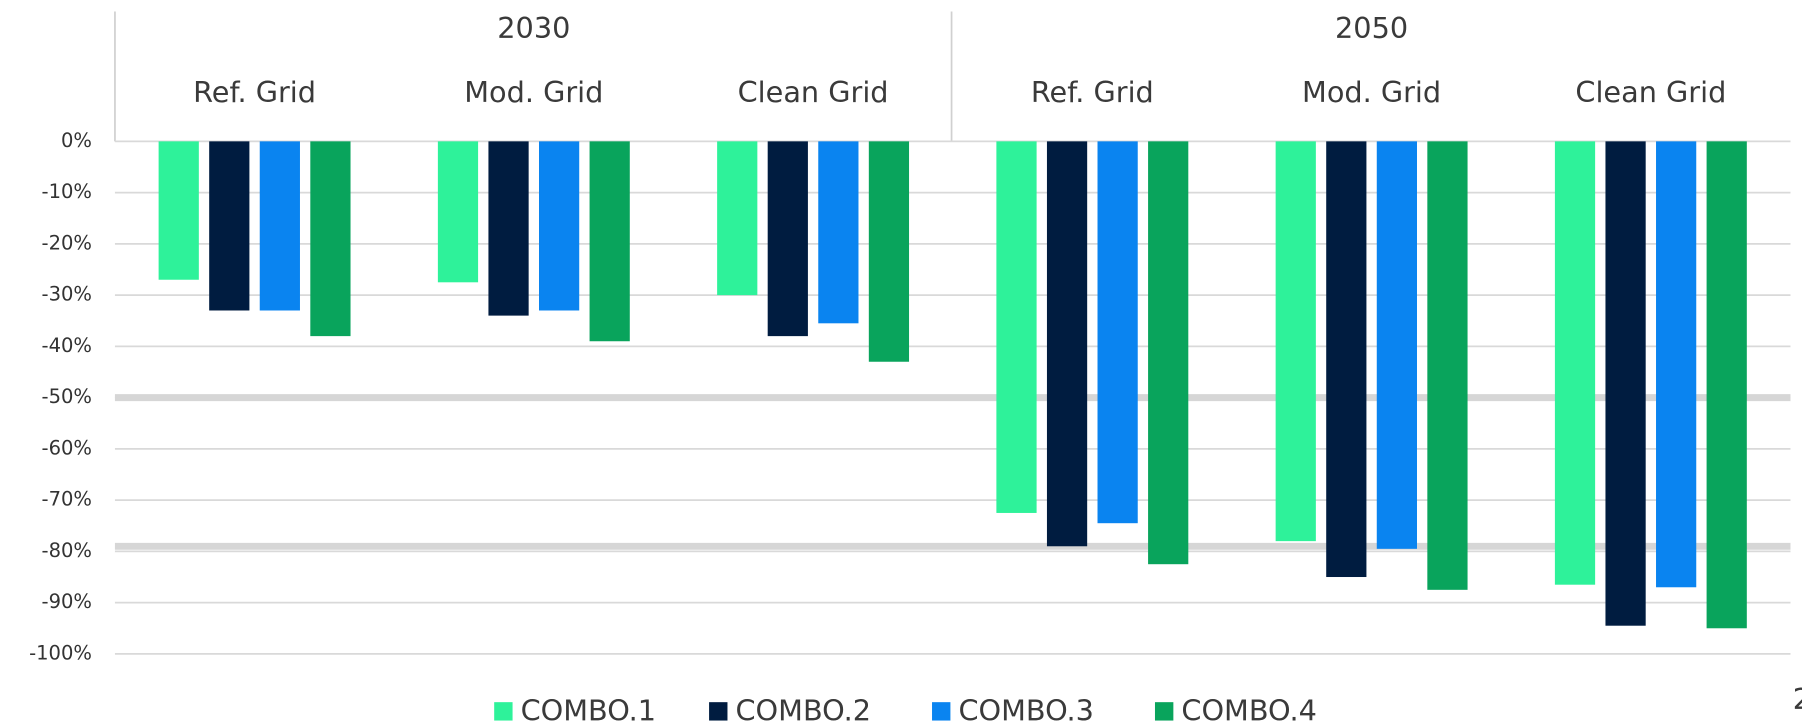  I want to click on legend-label: COMBO.2, so click(803, 709).